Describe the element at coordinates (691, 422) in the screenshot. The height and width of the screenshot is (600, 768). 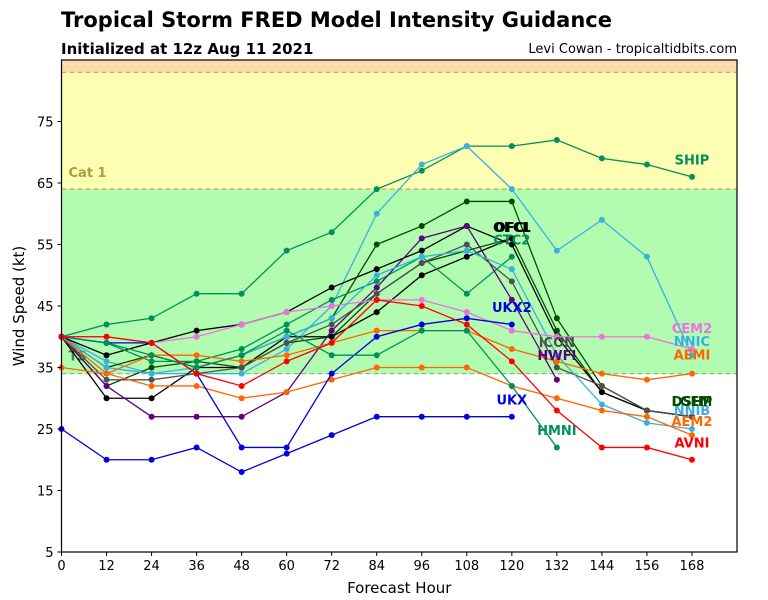
I see `series-label-aem2: AEM2` at that location.